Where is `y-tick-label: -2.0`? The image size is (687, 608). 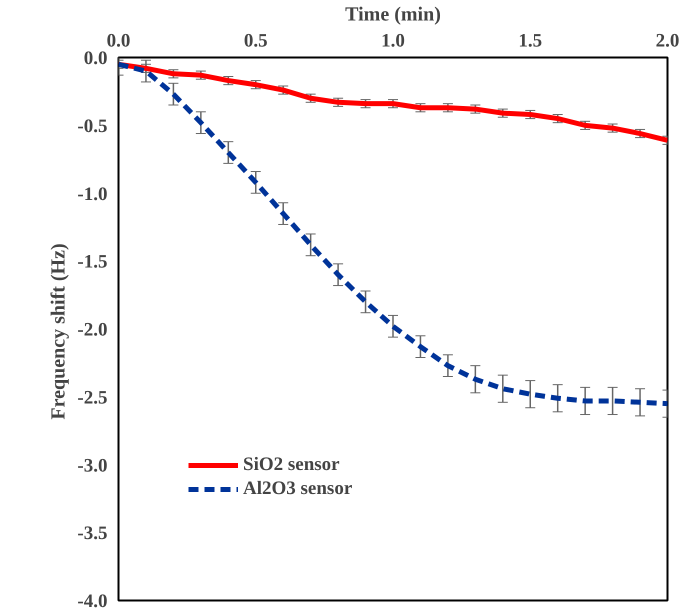 y-tick-label: -2.0 is located at coordinates (92, 330).